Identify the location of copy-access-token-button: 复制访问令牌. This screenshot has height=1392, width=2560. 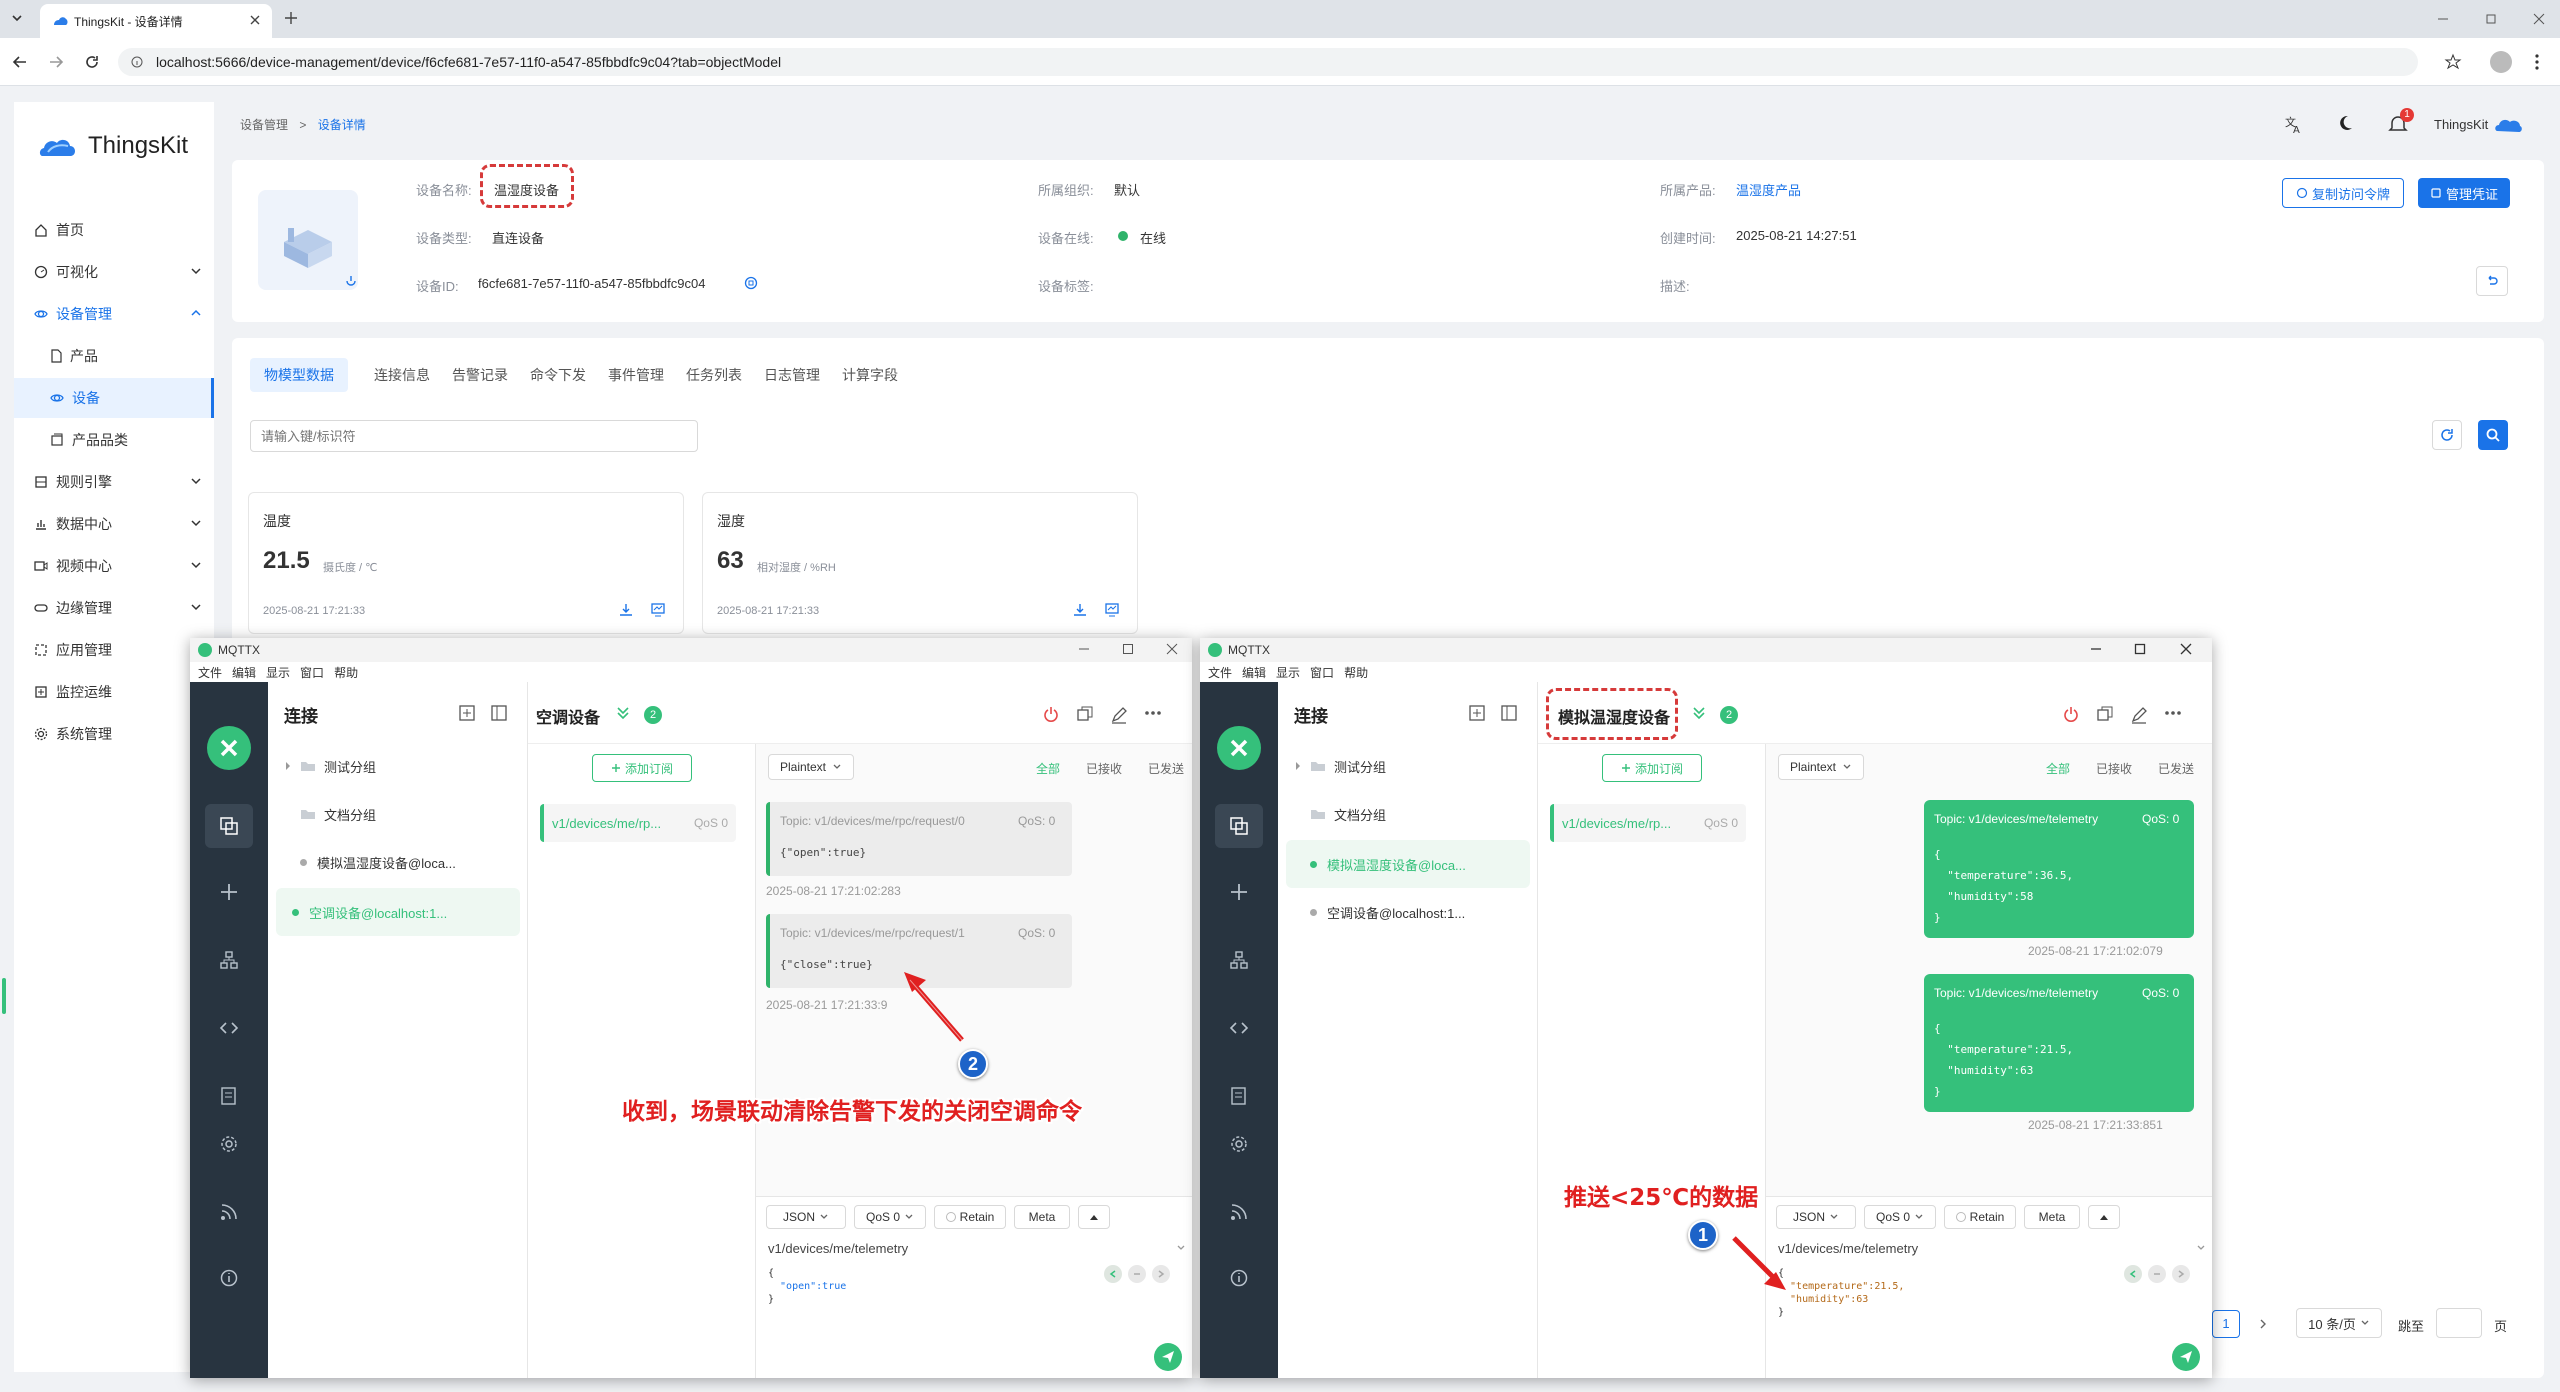
(2343, 193).